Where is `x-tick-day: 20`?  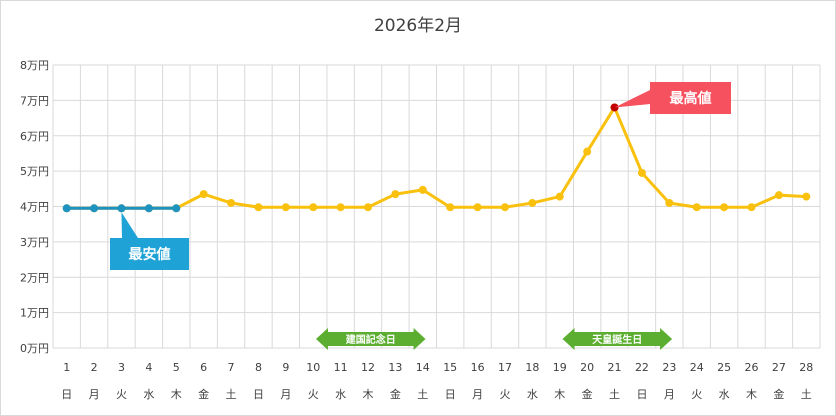
x-tick-day: 20 is located at coordinates (587, 367).